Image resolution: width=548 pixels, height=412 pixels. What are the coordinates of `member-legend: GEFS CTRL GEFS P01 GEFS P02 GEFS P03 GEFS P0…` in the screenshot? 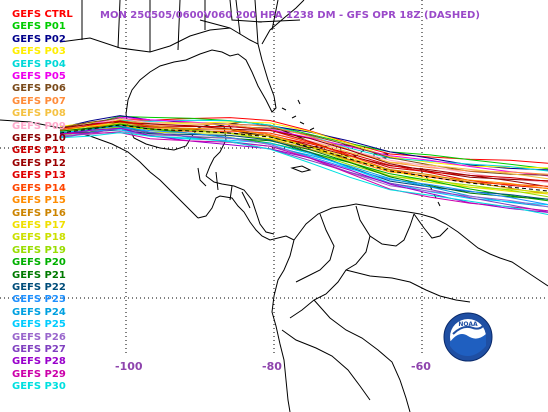 It's located at (42, 201).